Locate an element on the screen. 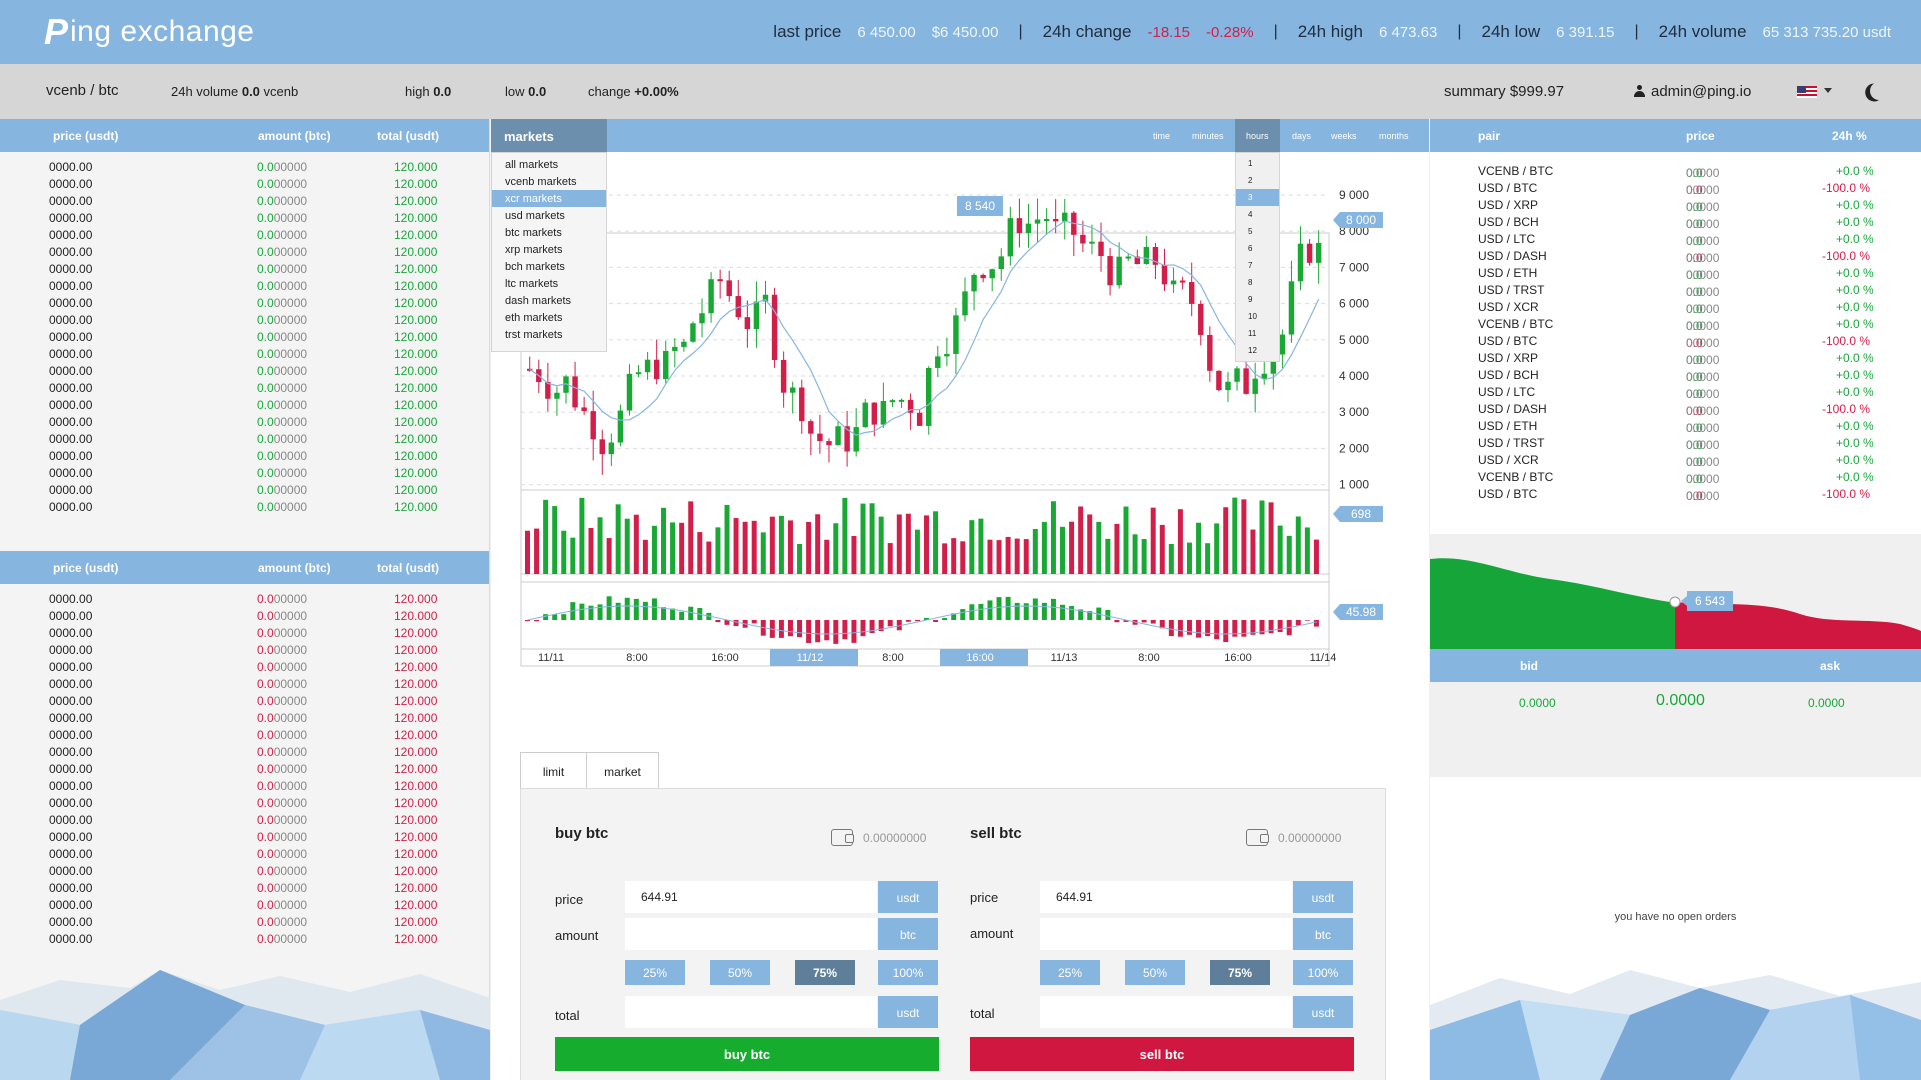  market-option: trst markets is located at coordinates (534, 335).